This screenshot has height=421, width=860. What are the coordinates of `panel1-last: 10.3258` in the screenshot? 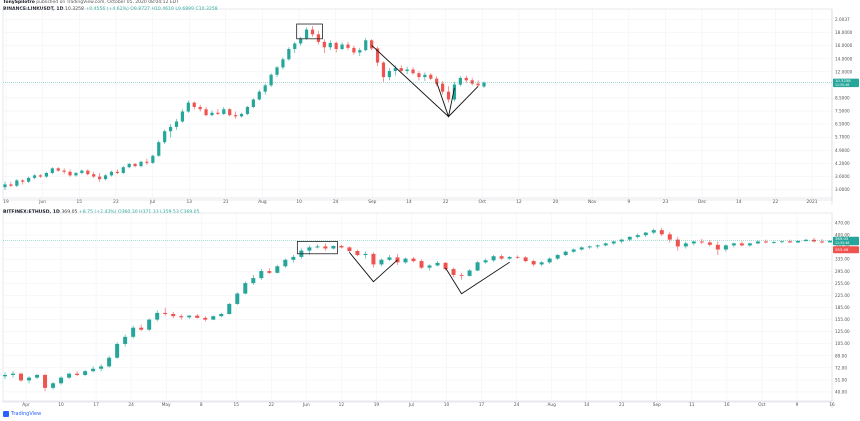 It's located at (74, 9).